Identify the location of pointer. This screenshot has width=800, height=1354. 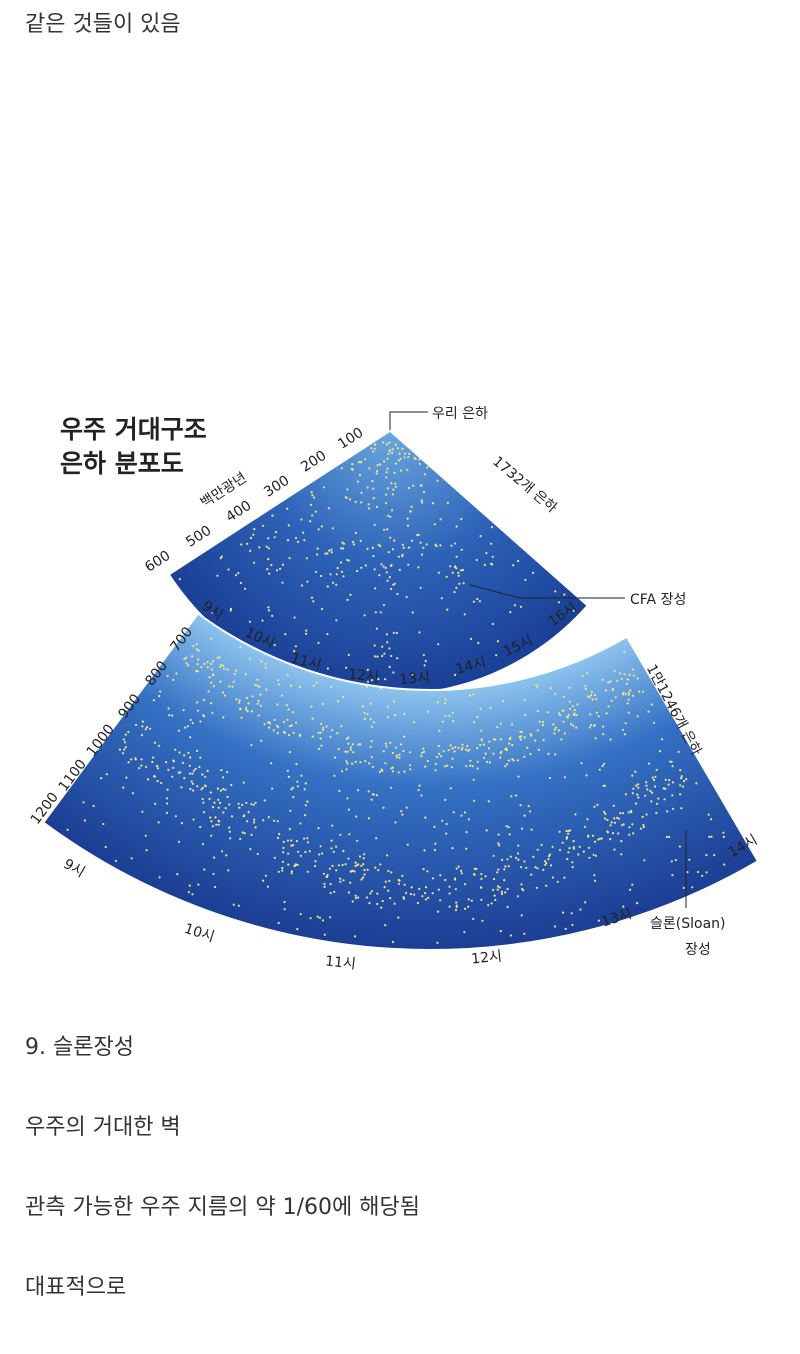
(547, 591).